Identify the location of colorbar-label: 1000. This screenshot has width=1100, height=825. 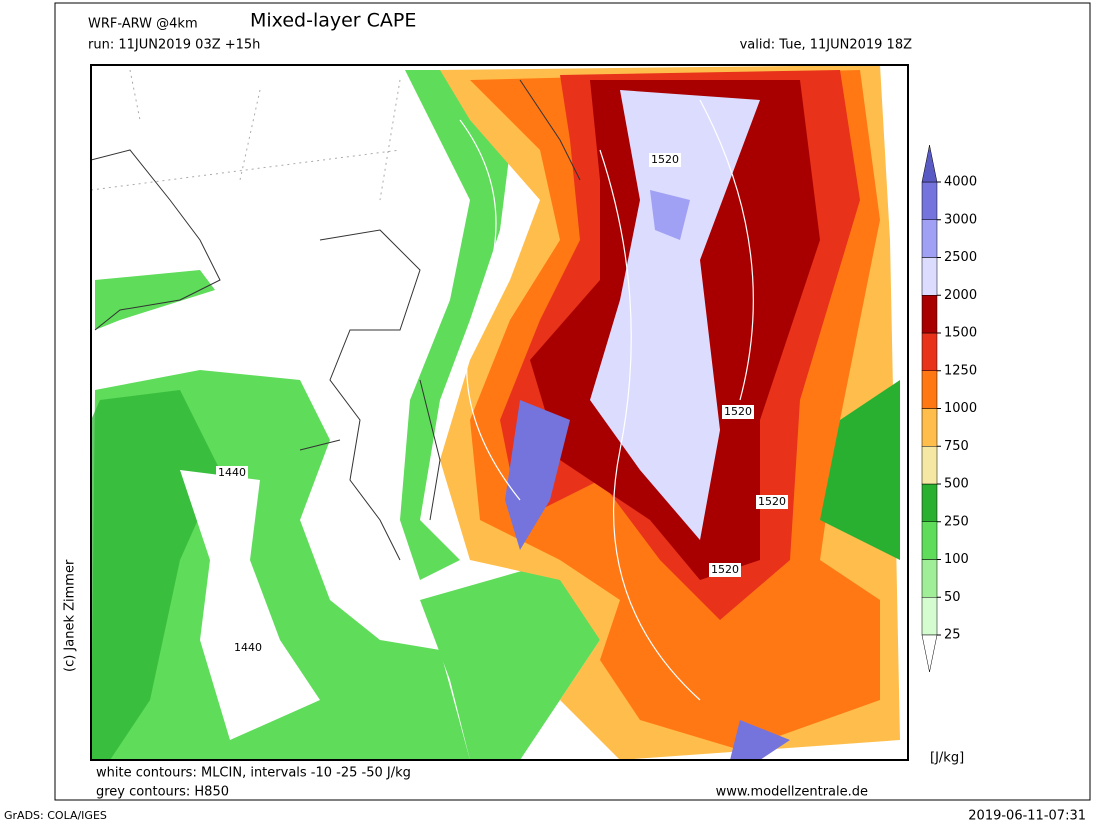
(960, 408).